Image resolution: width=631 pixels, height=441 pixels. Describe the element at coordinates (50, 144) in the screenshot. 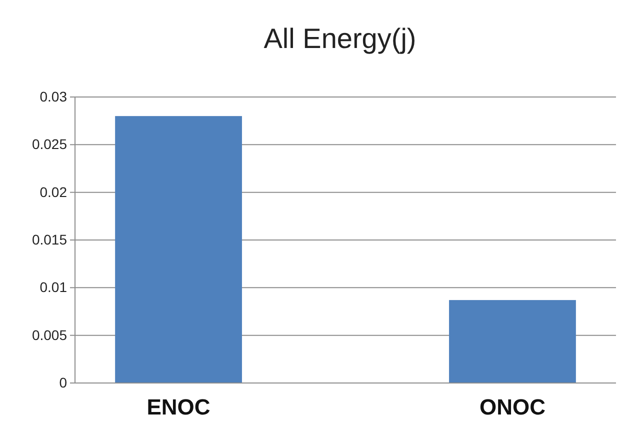

I see `y-tick-label: 0.025` at that location.